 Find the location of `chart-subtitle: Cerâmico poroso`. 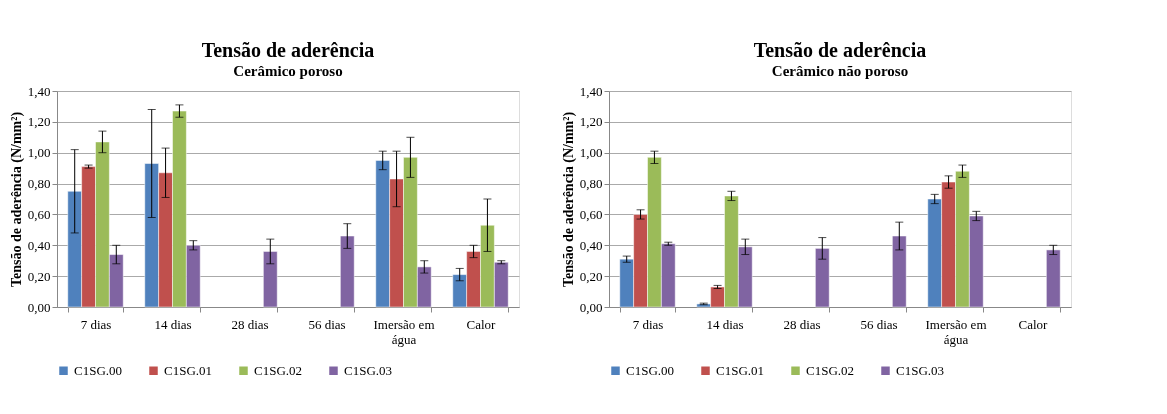

chart-subtitle: Cerâmico poroso is located at coordinates (288, 71).